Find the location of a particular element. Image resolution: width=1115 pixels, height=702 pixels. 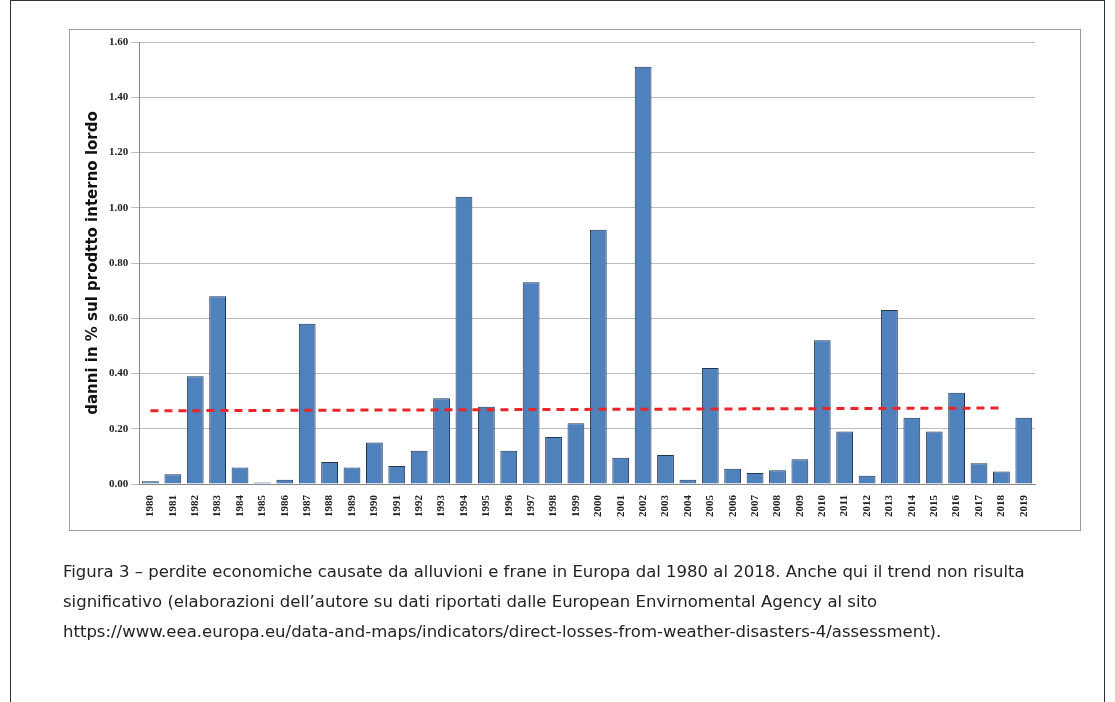

x-tick-label: 1992 is located at coordinates (418, 505).